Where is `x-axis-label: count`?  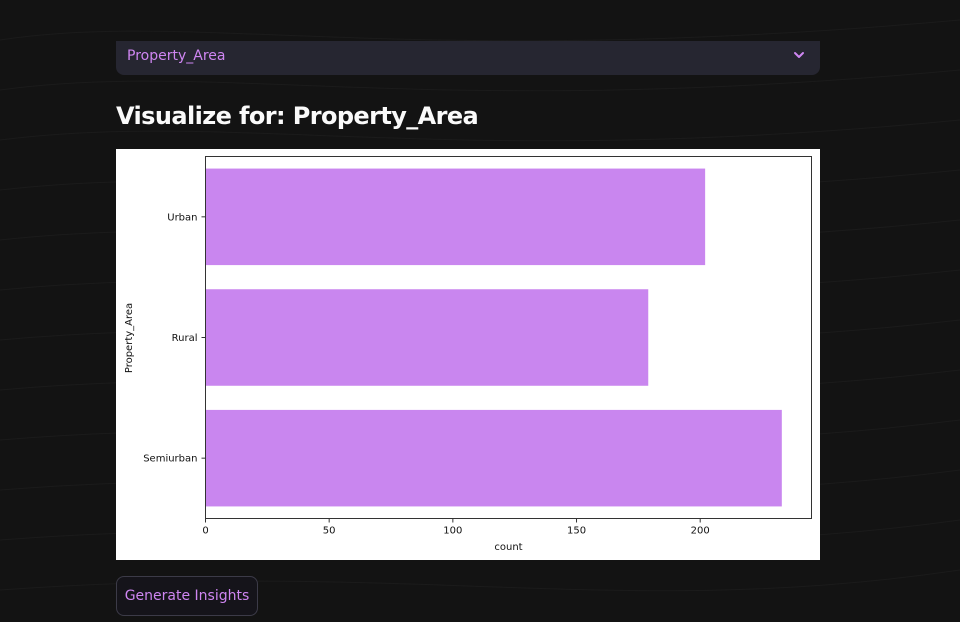 x-axis-label: count is located at coordinates (508, 547).